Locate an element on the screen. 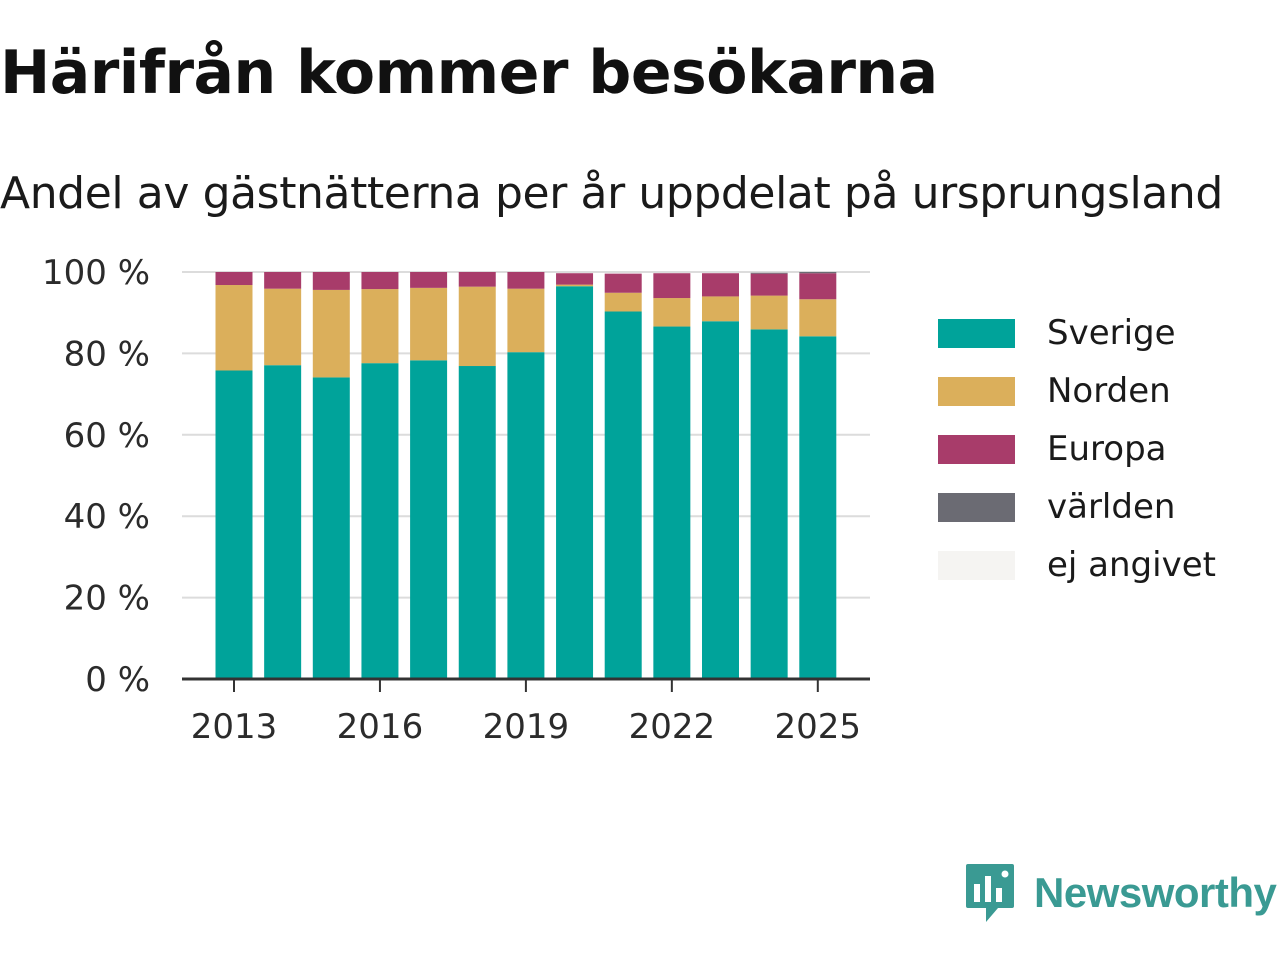 The width and height of the screenshot is (1280, 960). legend-item: världen is located at coordinates (1077, 507).